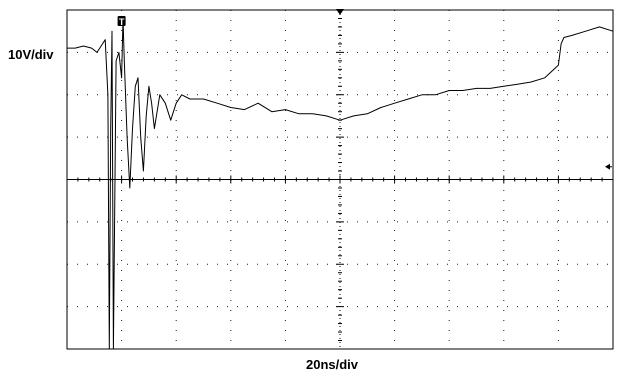 This screenshot has width=617, height=378. Describe the element at coordinates (332, 364) in the screenshot. I see `horizontal-scale-label: 20ns/div` at that location.